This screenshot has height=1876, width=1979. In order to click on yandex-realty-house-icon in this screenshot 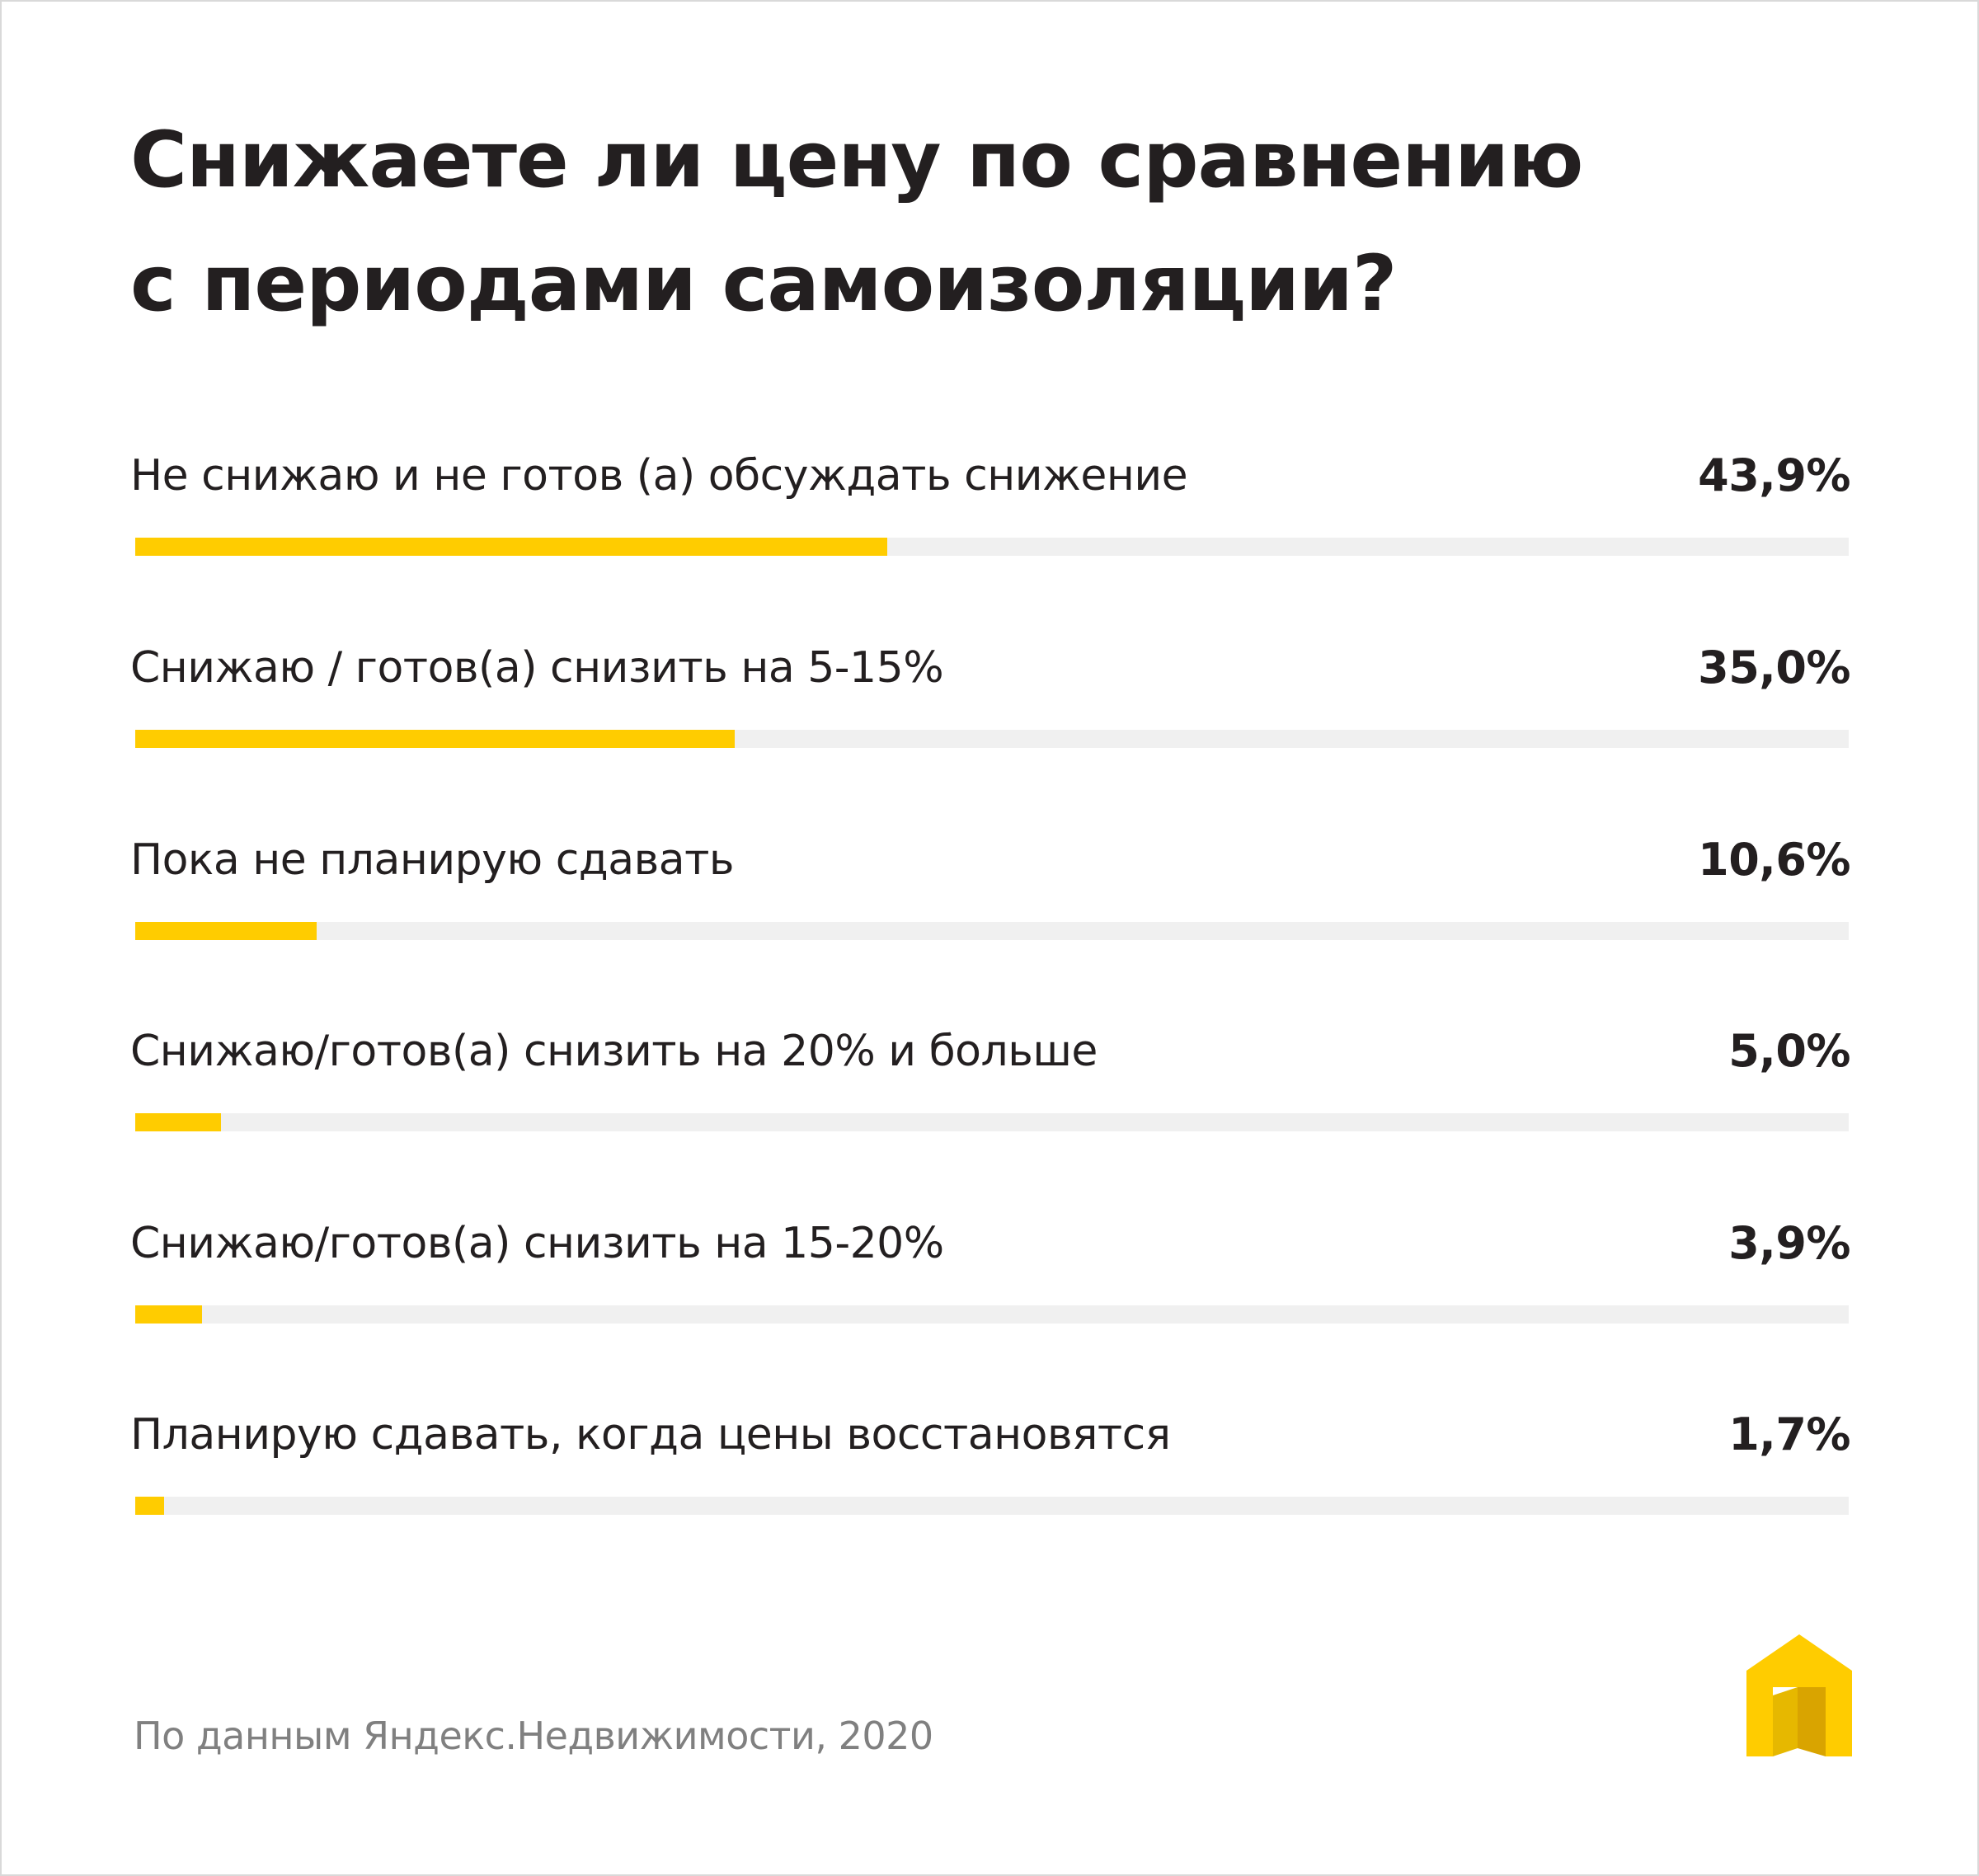, I will do `click(1799, 1695)`.